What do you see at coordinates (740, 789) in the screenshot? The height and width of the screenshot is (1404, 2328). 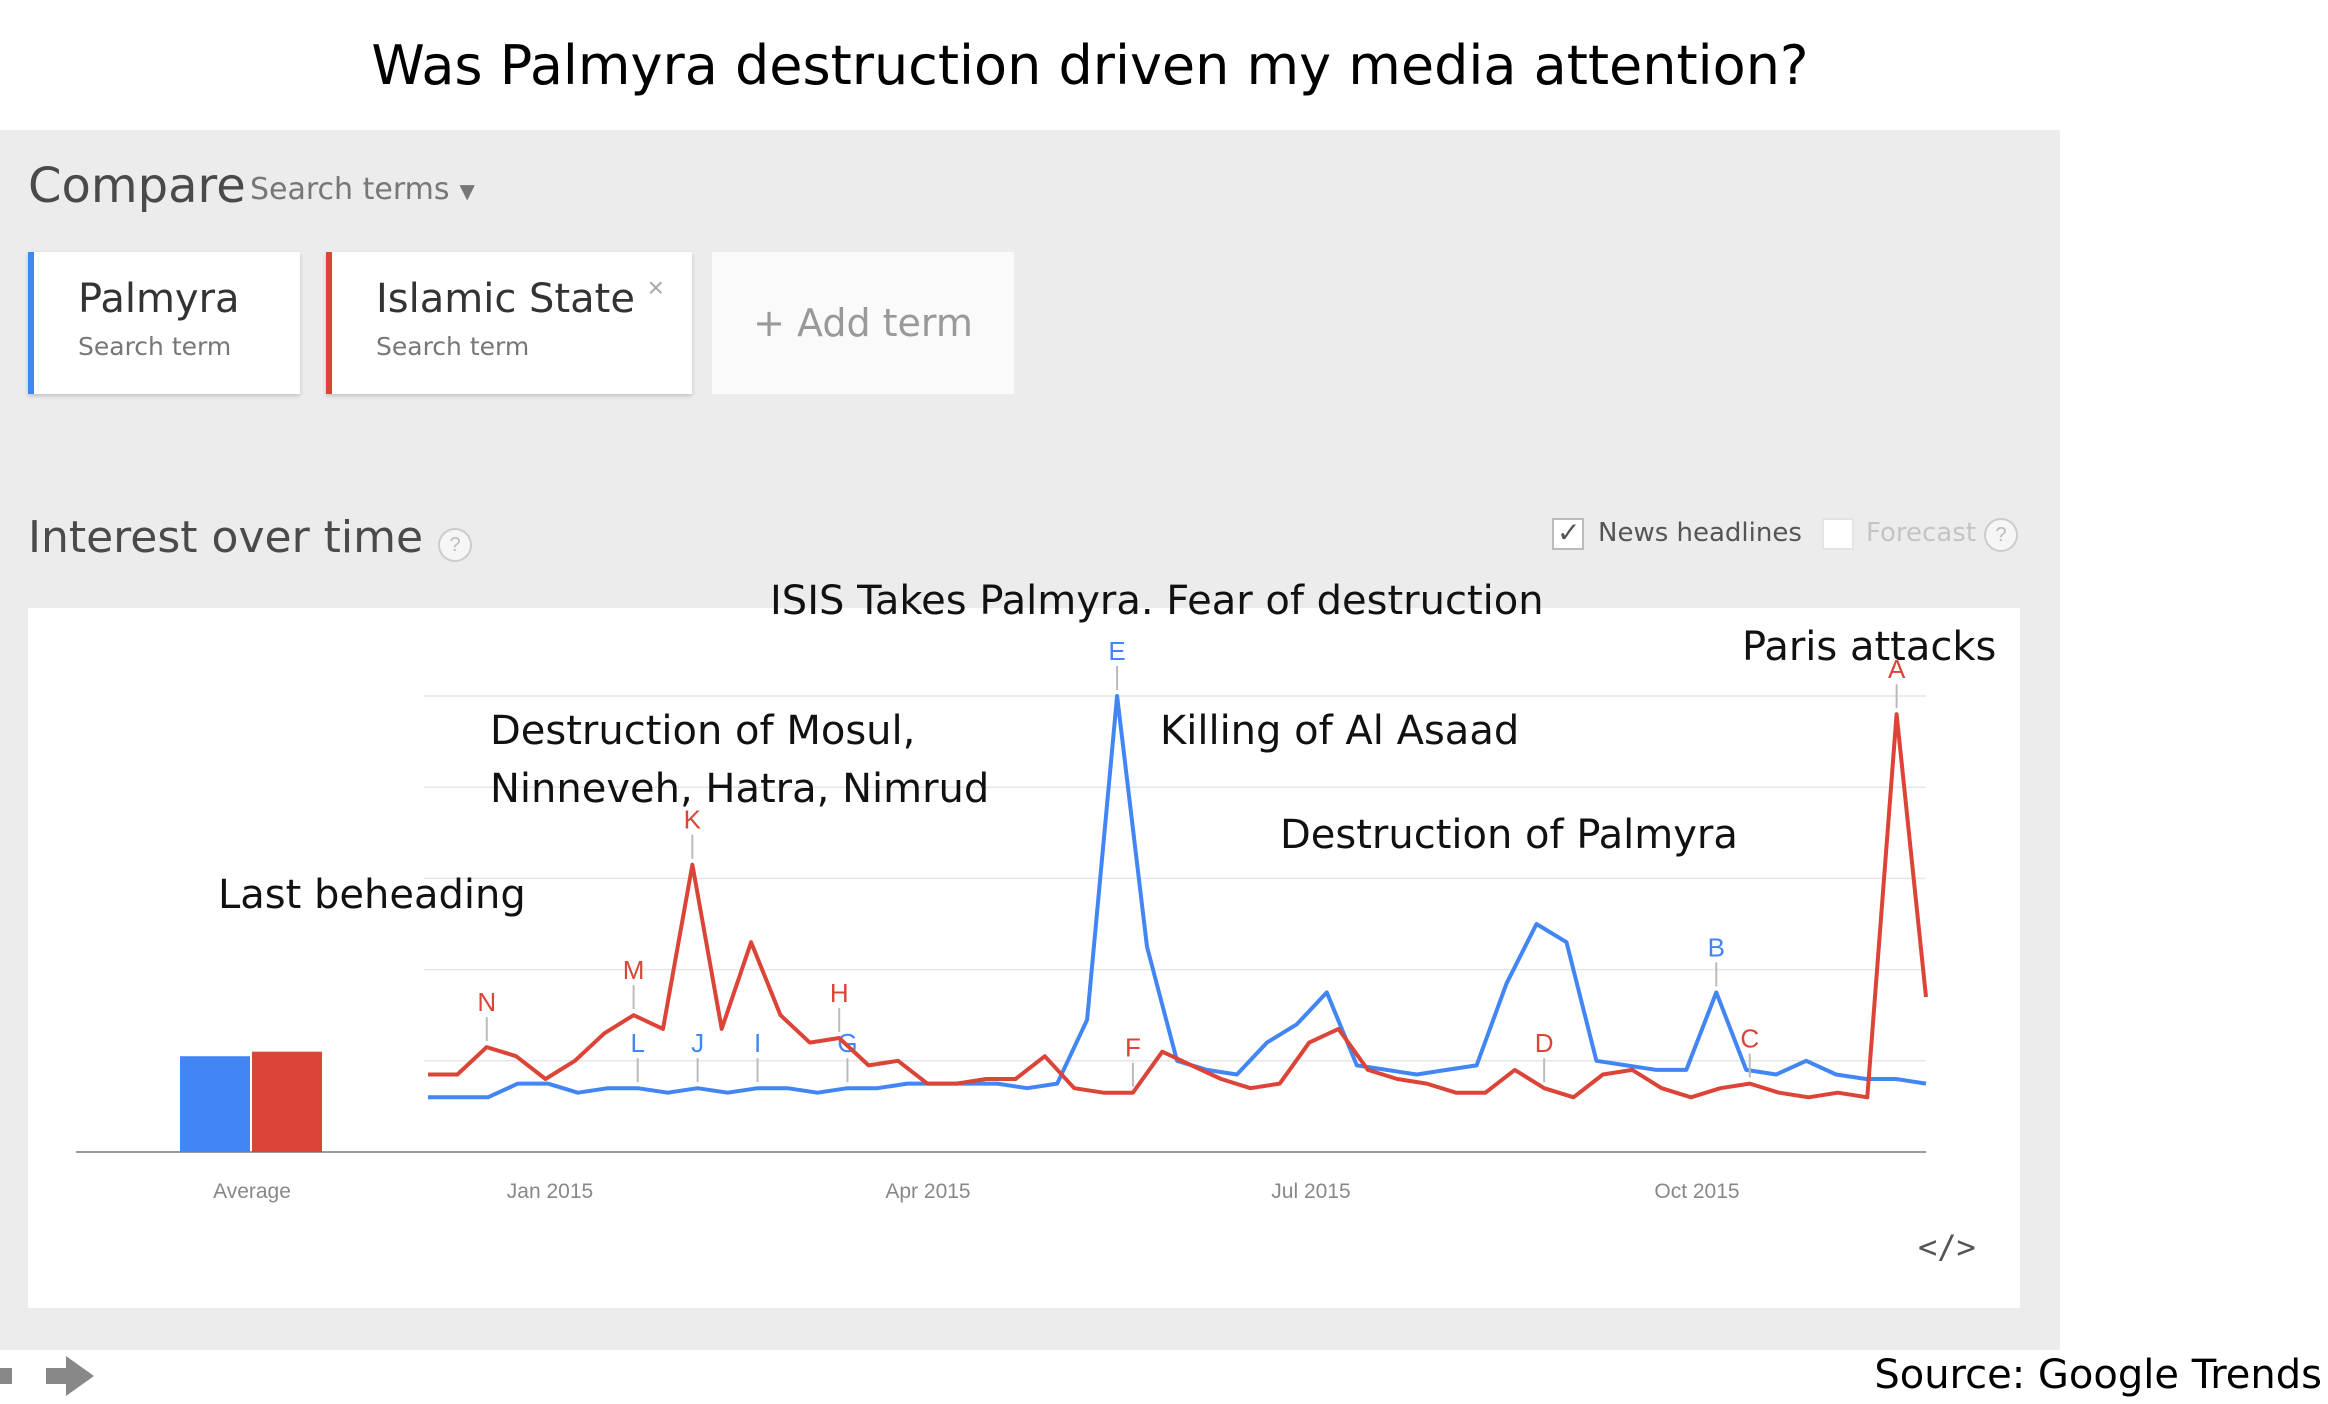 I see `annotation-mosul-line2: Ninneveh, Hatra, Nimrud` at bounding box center [740, 789].